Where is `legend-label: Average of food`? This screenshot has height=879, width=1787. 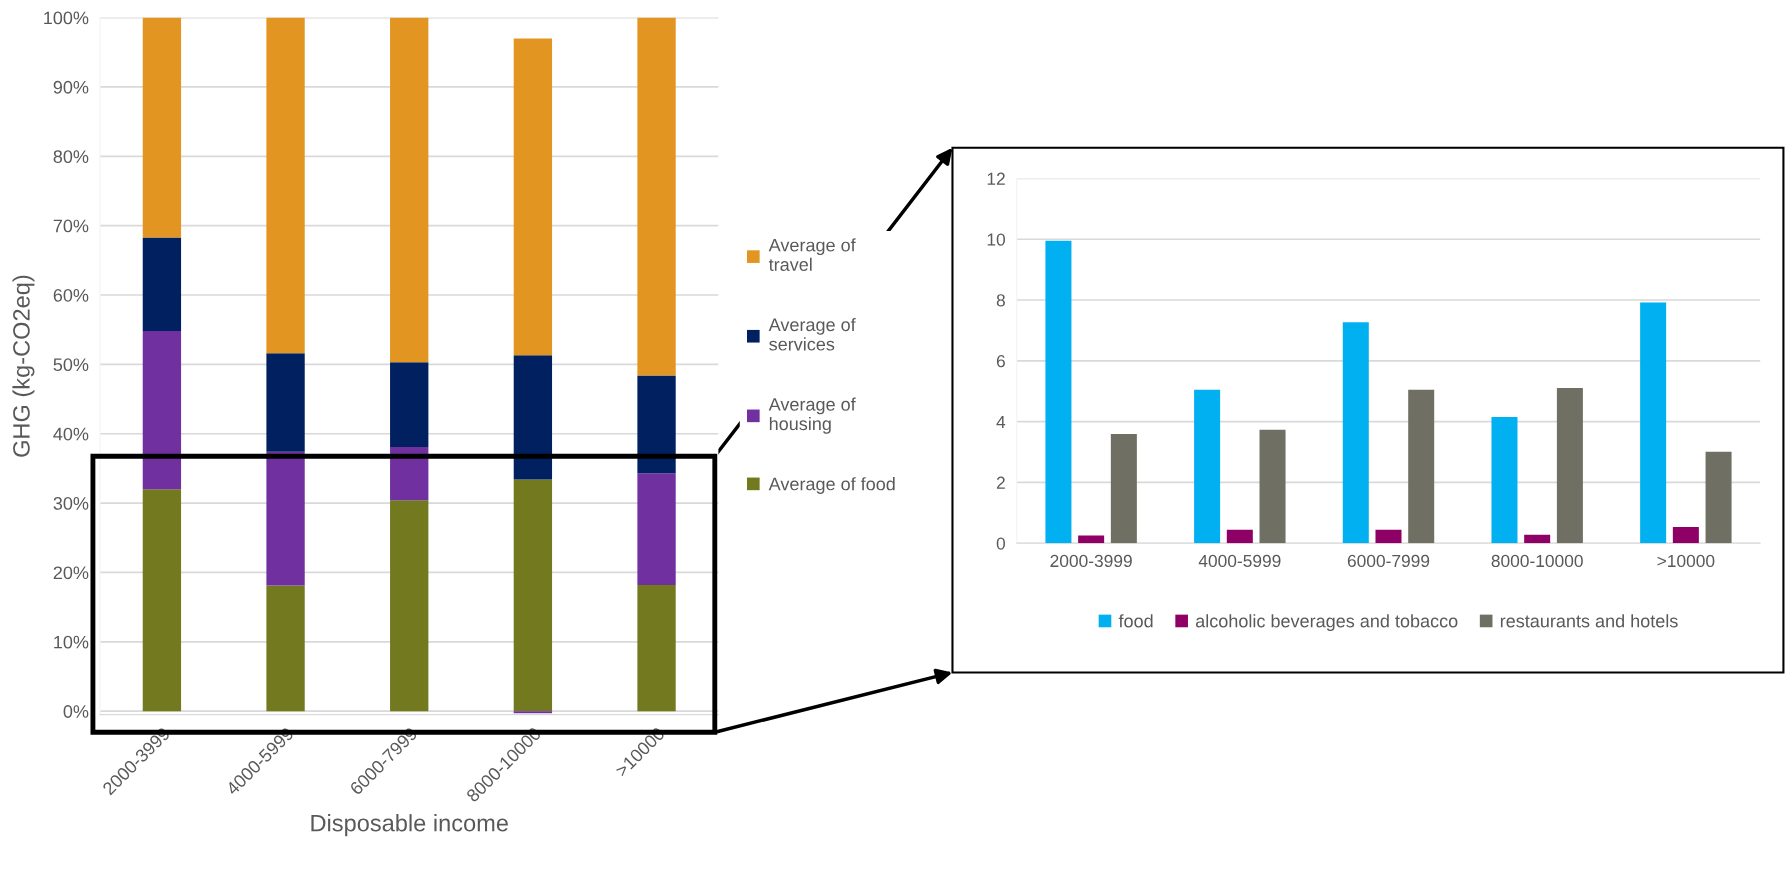
legend-label: Average of food is located at coordinates (831, 485).